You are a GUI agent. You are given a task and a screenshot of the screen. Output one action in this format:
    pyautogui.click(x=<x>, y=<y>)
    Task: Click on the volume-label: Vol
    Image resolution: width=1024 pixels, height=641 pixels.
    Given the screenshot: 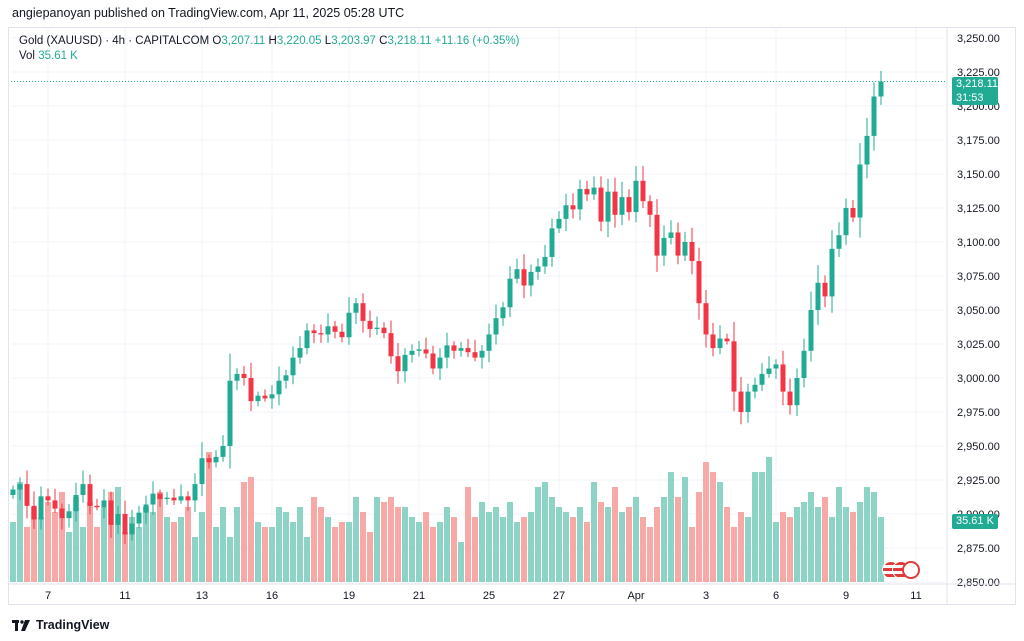 What is the action you would take?
    pyautogui.click(x=27, y=56)
    